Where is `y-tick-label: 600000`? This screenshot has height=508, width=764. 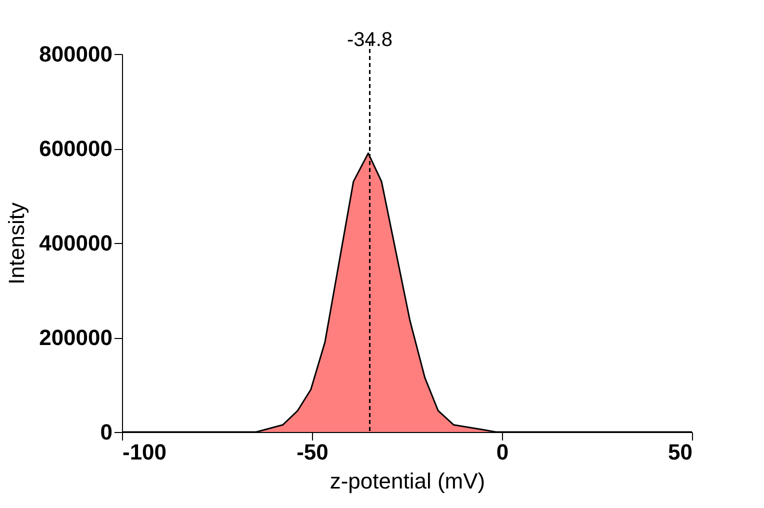
y-tick-label: 600000 is located at coordinates (75, 148).